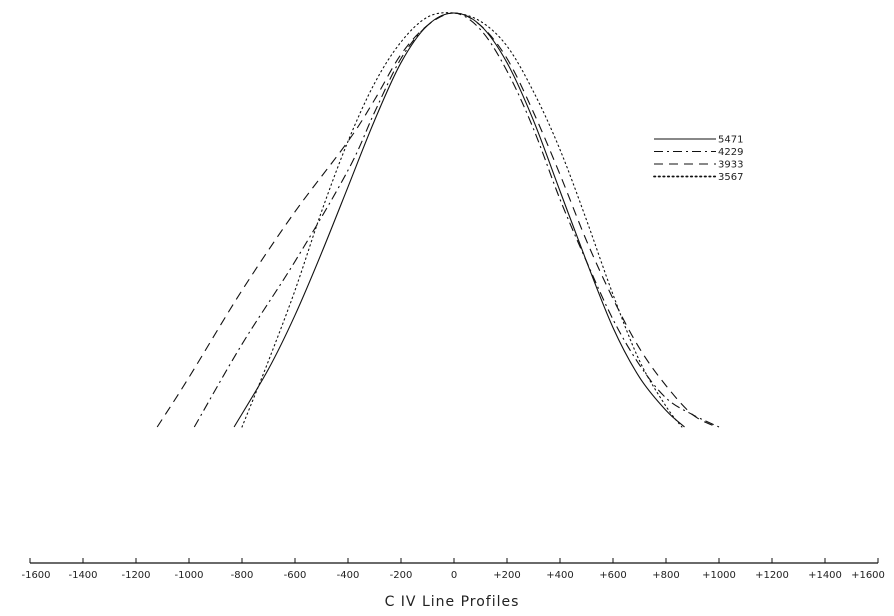 The image size is (894, 616). I want to click on x-tick-label: +1600, so click(868, 575).